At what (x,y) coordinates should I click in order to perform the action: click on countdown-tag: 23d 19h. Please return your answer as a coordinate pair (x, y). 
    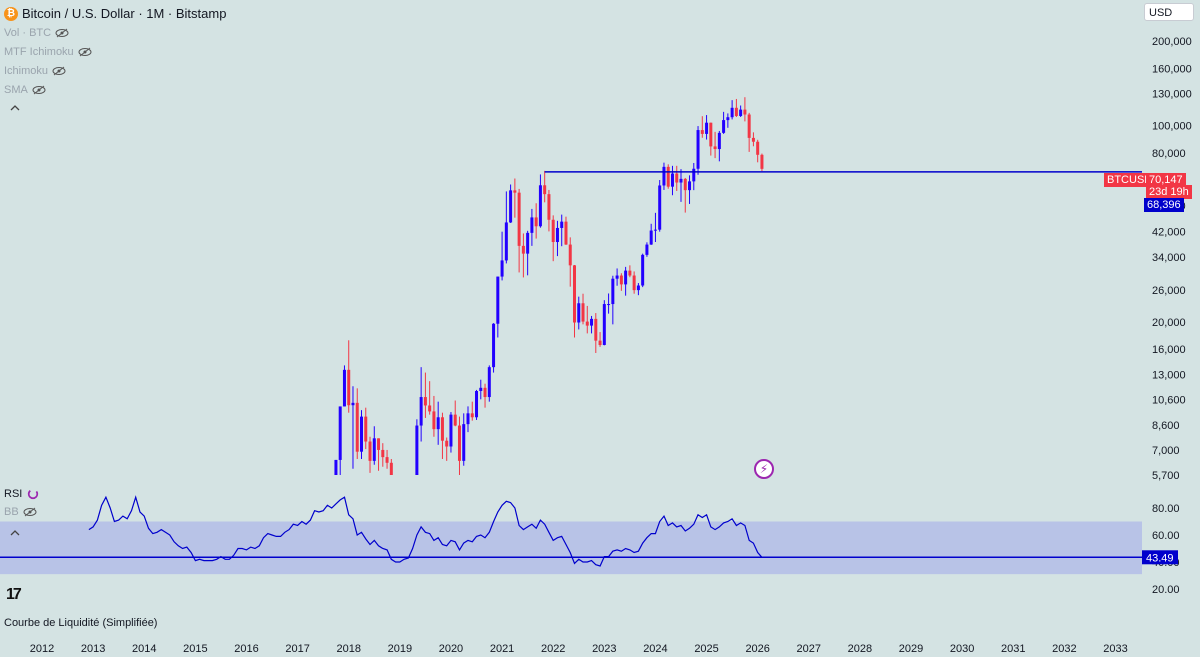
    Looking at the image, I should click on (1169, 192).